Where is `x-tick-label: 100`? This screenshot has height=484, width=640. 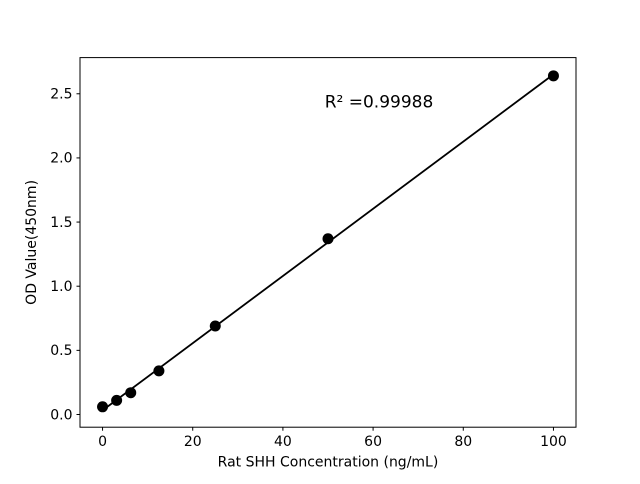 x-tick-label: 100 is located at coordinates (553, 442).